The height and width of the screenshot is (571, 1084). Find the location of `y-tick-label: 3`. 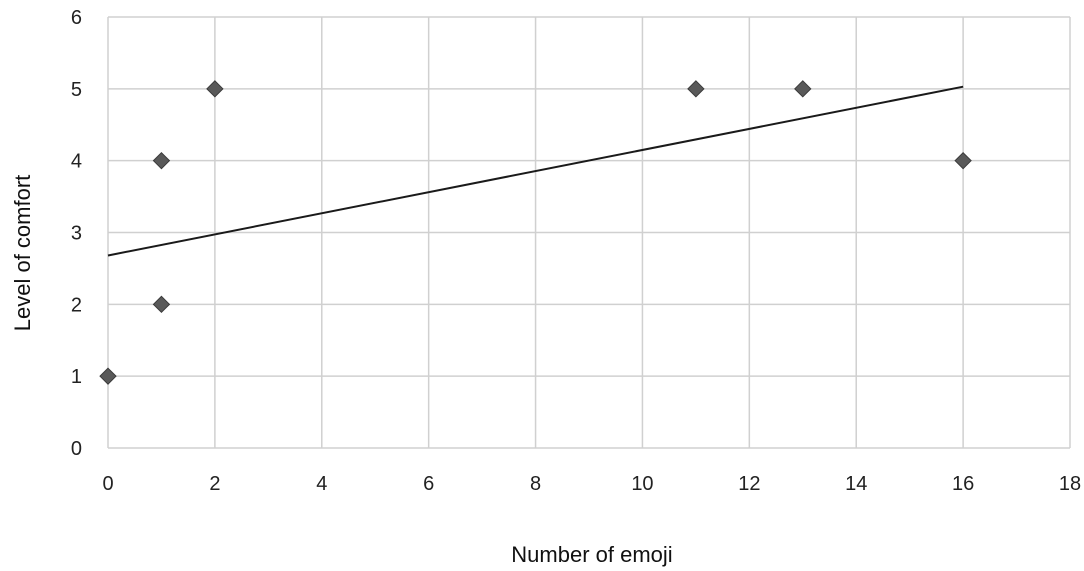

y-tick-label: 3 is located at coordinates (76, 234).